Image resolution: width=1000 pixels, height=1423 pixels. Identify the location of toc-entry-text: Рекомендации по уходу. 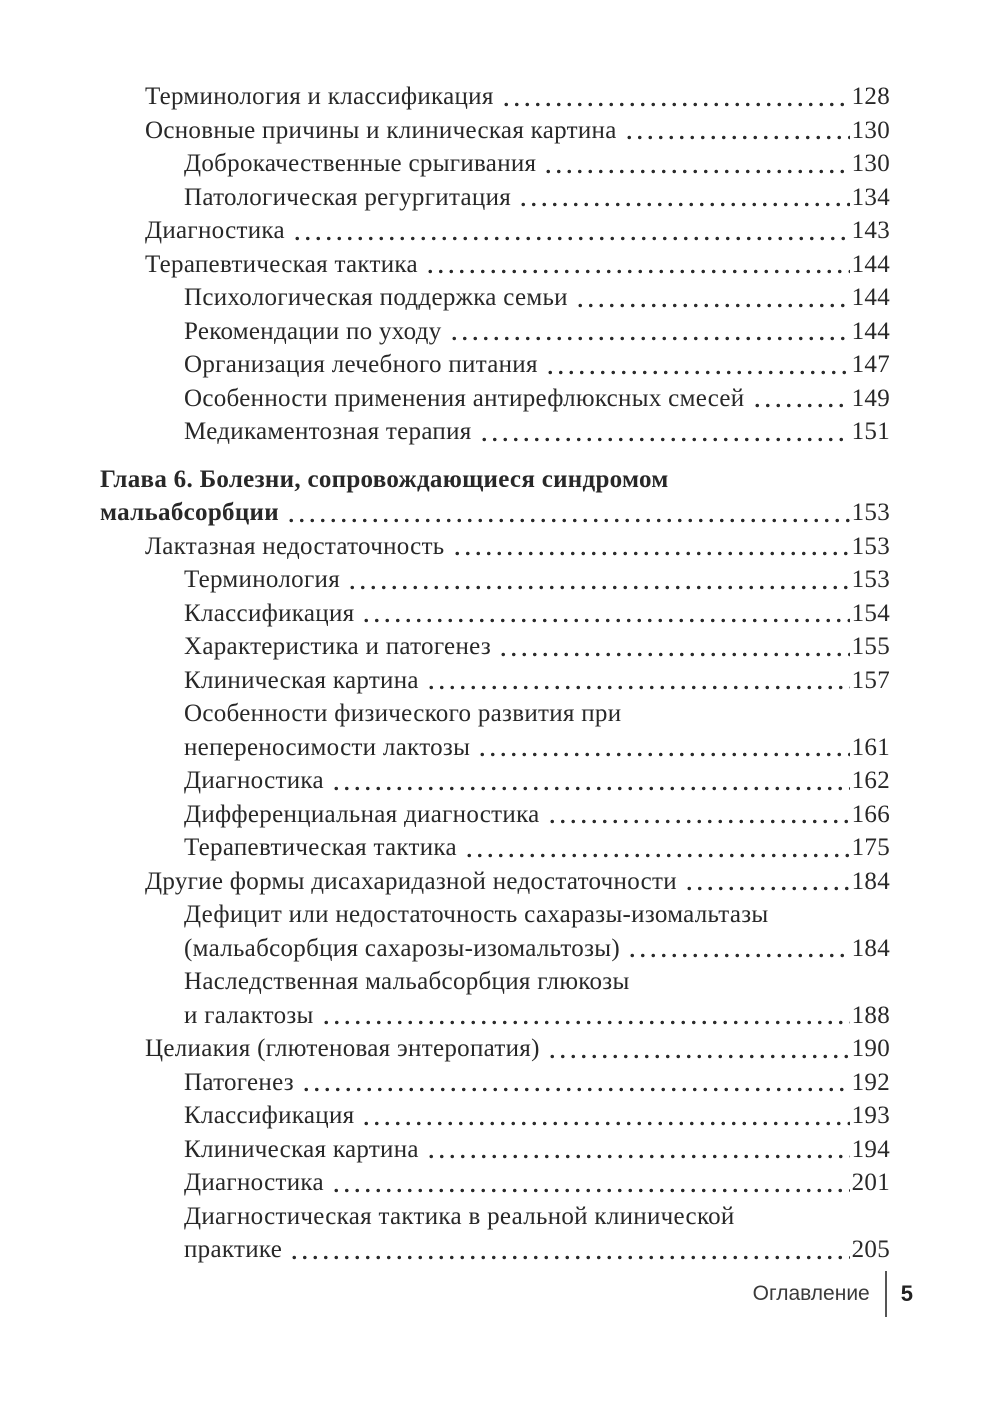
(313, 331).